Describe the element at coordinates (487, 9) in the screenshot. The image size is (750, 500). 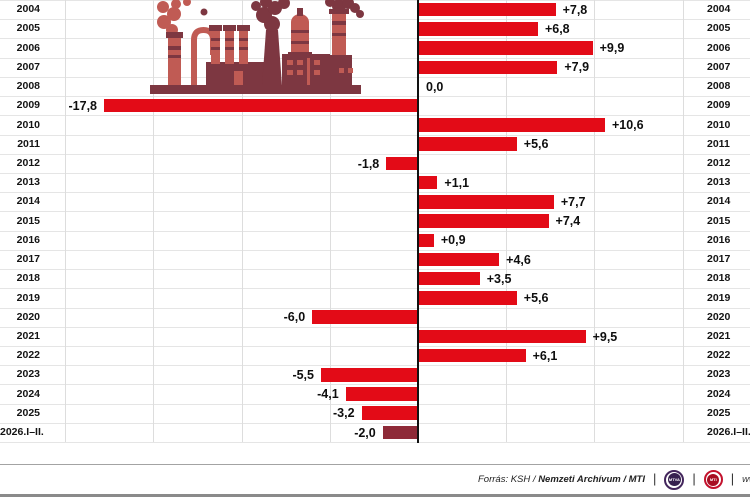
I see `bar-2004` at that location.